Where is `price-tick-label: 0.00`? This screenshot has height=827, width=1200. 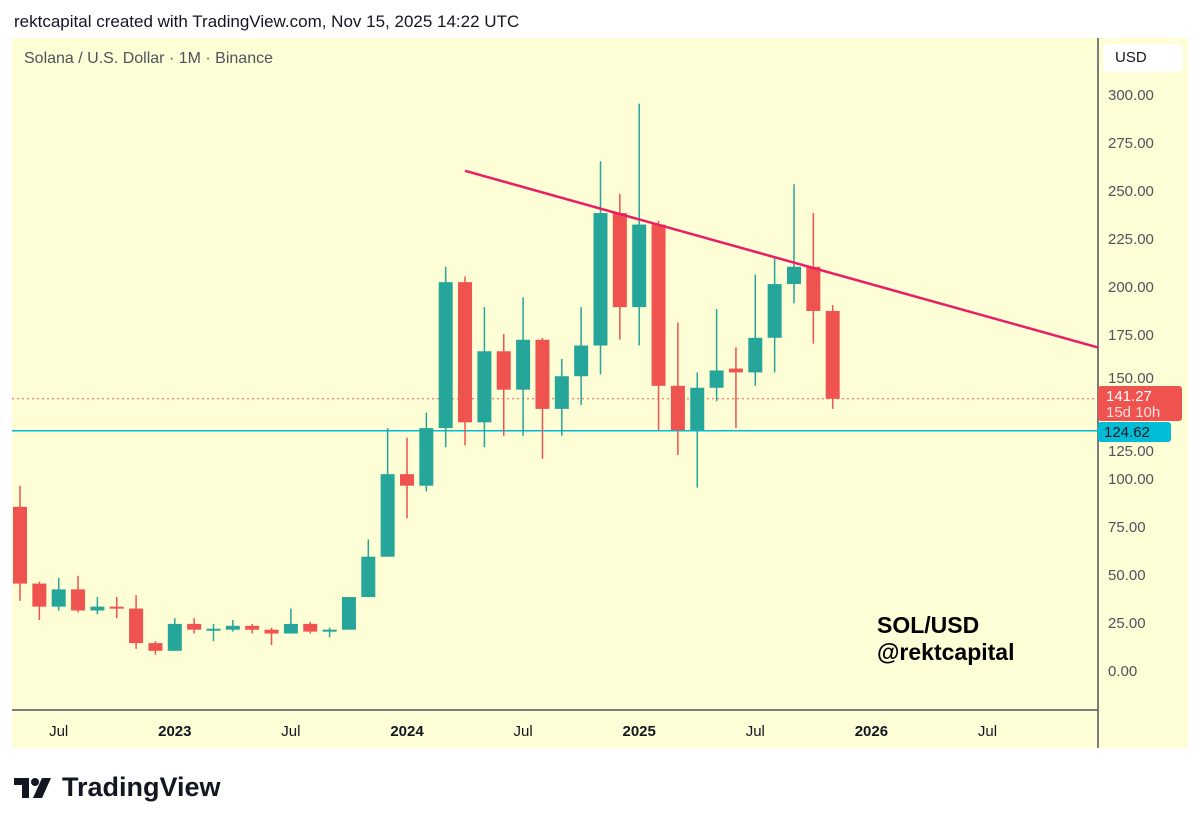 price-tick-label: 0.00 is located at coordinates (1122, 671).